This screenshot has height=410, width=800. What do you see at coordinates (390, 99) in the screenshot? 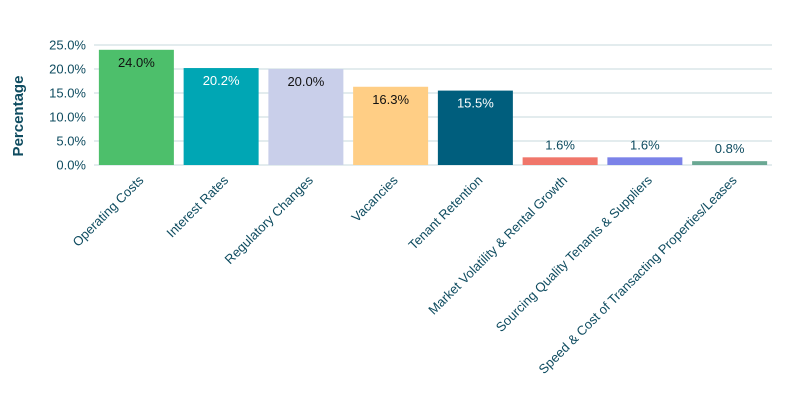
I see `bar-value-label: 16.3%` at bounding box center [390, 99].